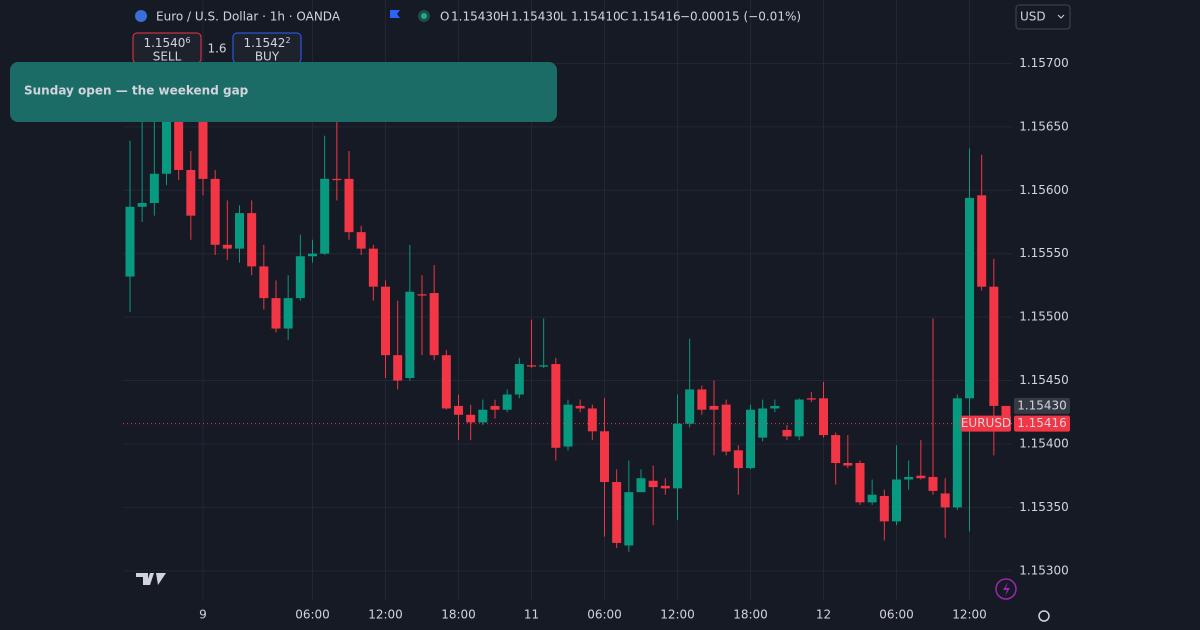 Image resolution: width=1200 pixels, height=630 pixels. I want to click on banner, so click(283, 92).